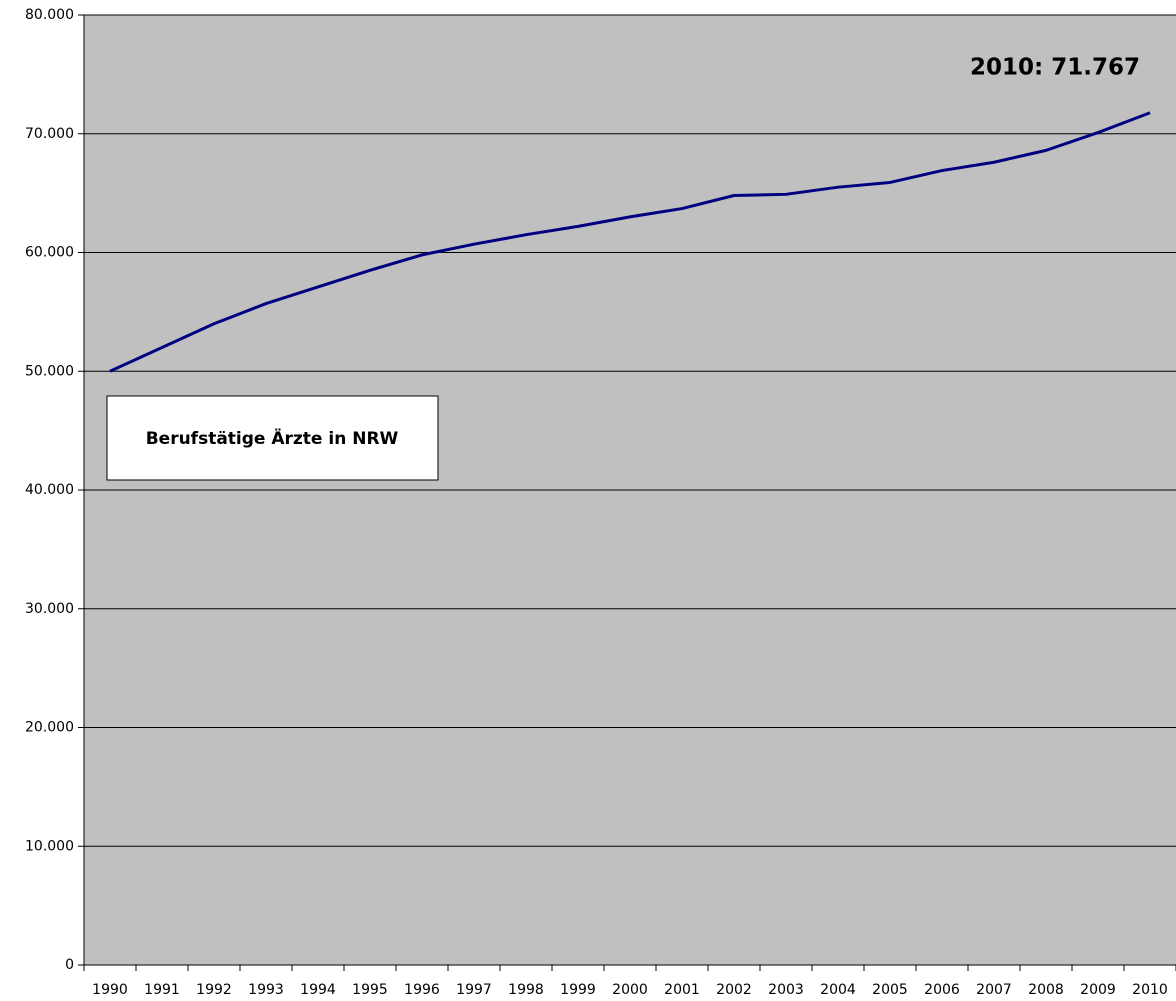 The height and width of the screenshot is (1001, 1176). What do you see at coordinates (49, 490) in the screenshot?
I see `y-tick-label: 40.000` at bounding box center [49, 490].